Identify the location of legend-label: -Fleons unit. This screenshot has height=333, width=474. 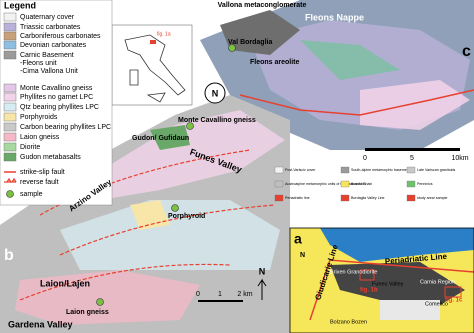
(38, 63).